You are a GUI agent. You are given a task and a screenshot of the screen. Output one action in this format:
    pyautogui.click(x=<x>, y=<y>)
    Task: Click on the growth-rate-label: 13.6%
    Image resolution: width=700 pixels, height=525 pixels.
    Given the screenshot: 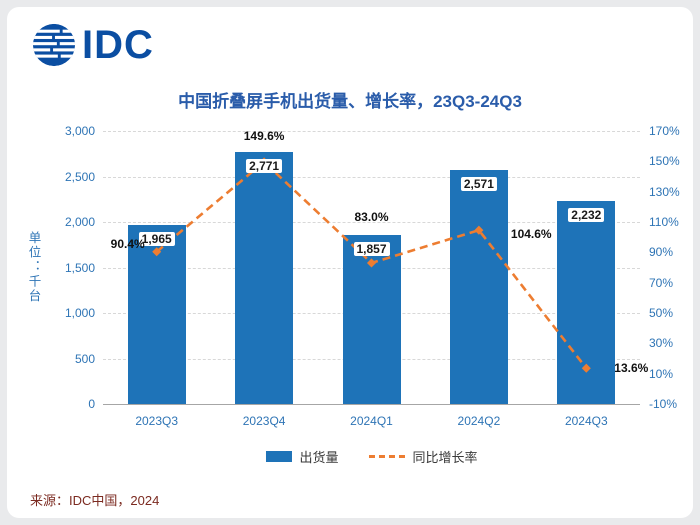 What is the action you would take?
    pyautogui.click(x=631, y=368)
    